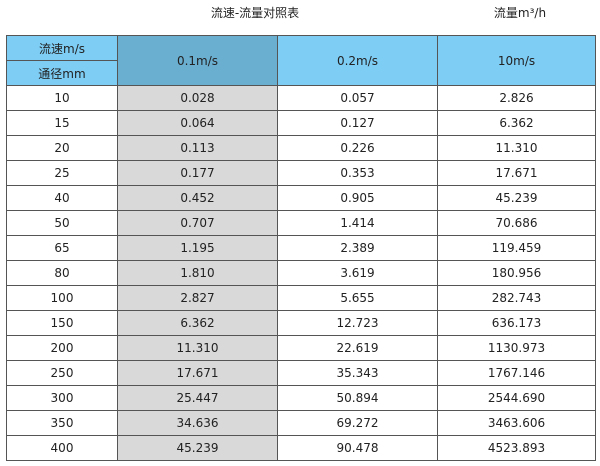 The width and height of the screenshot is (600, 466). Describe the element at coordinates (516, 60) in the screenshot. I see `column-header: 10m/s` at that location.